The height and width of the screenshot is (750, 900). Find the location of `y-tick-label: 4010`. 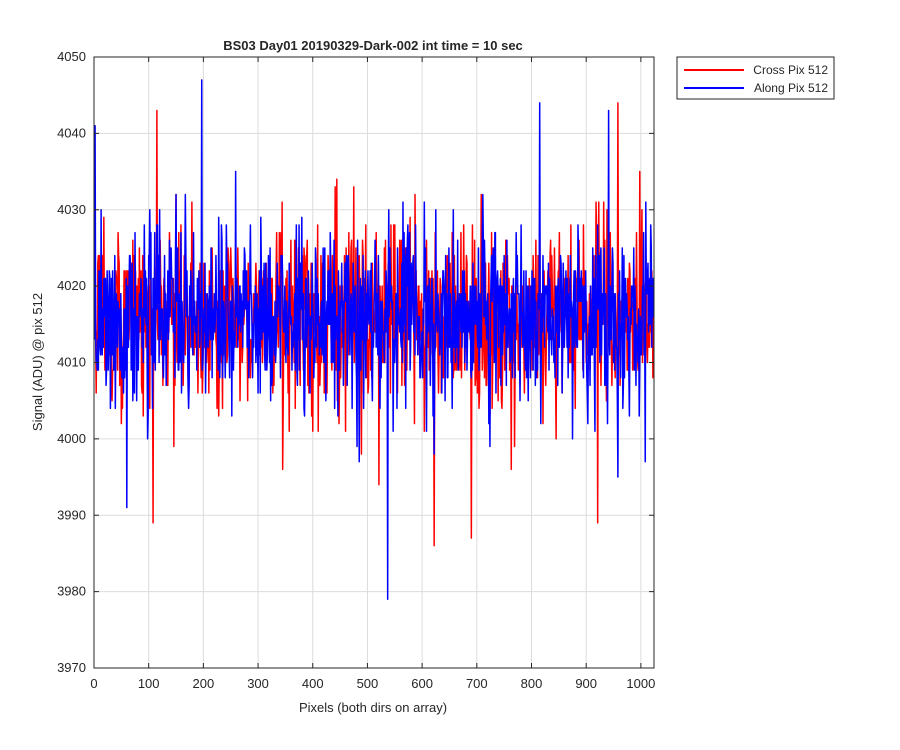

y-tick-label: 4010 is located at coordinates (71, 362).